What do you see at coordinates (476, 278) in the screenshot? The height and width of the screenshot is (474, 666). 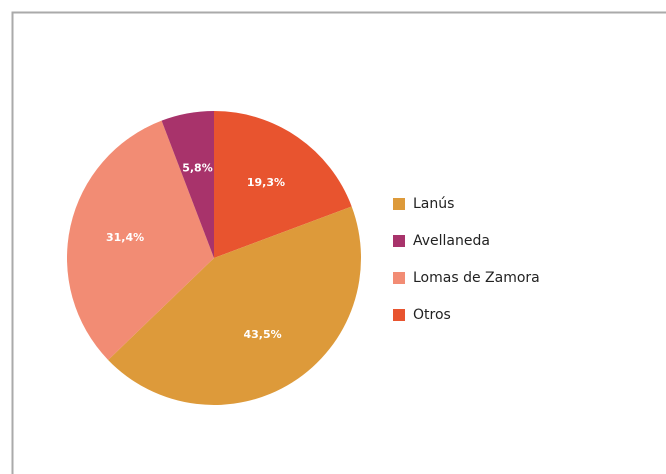 I see `legend-label: Lomas de Zamora` at bounding box center [476, 278].